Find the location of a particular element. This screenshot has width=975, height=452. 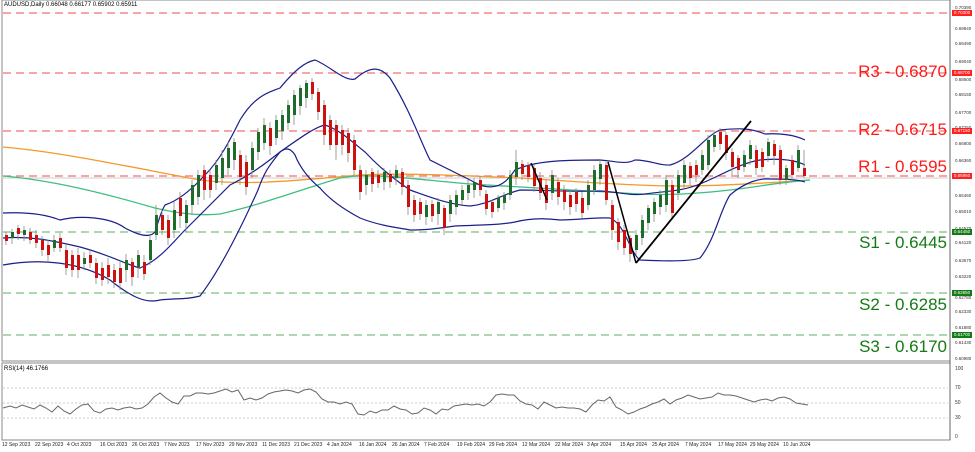

ma-orange is located at coordinates (406, 166).